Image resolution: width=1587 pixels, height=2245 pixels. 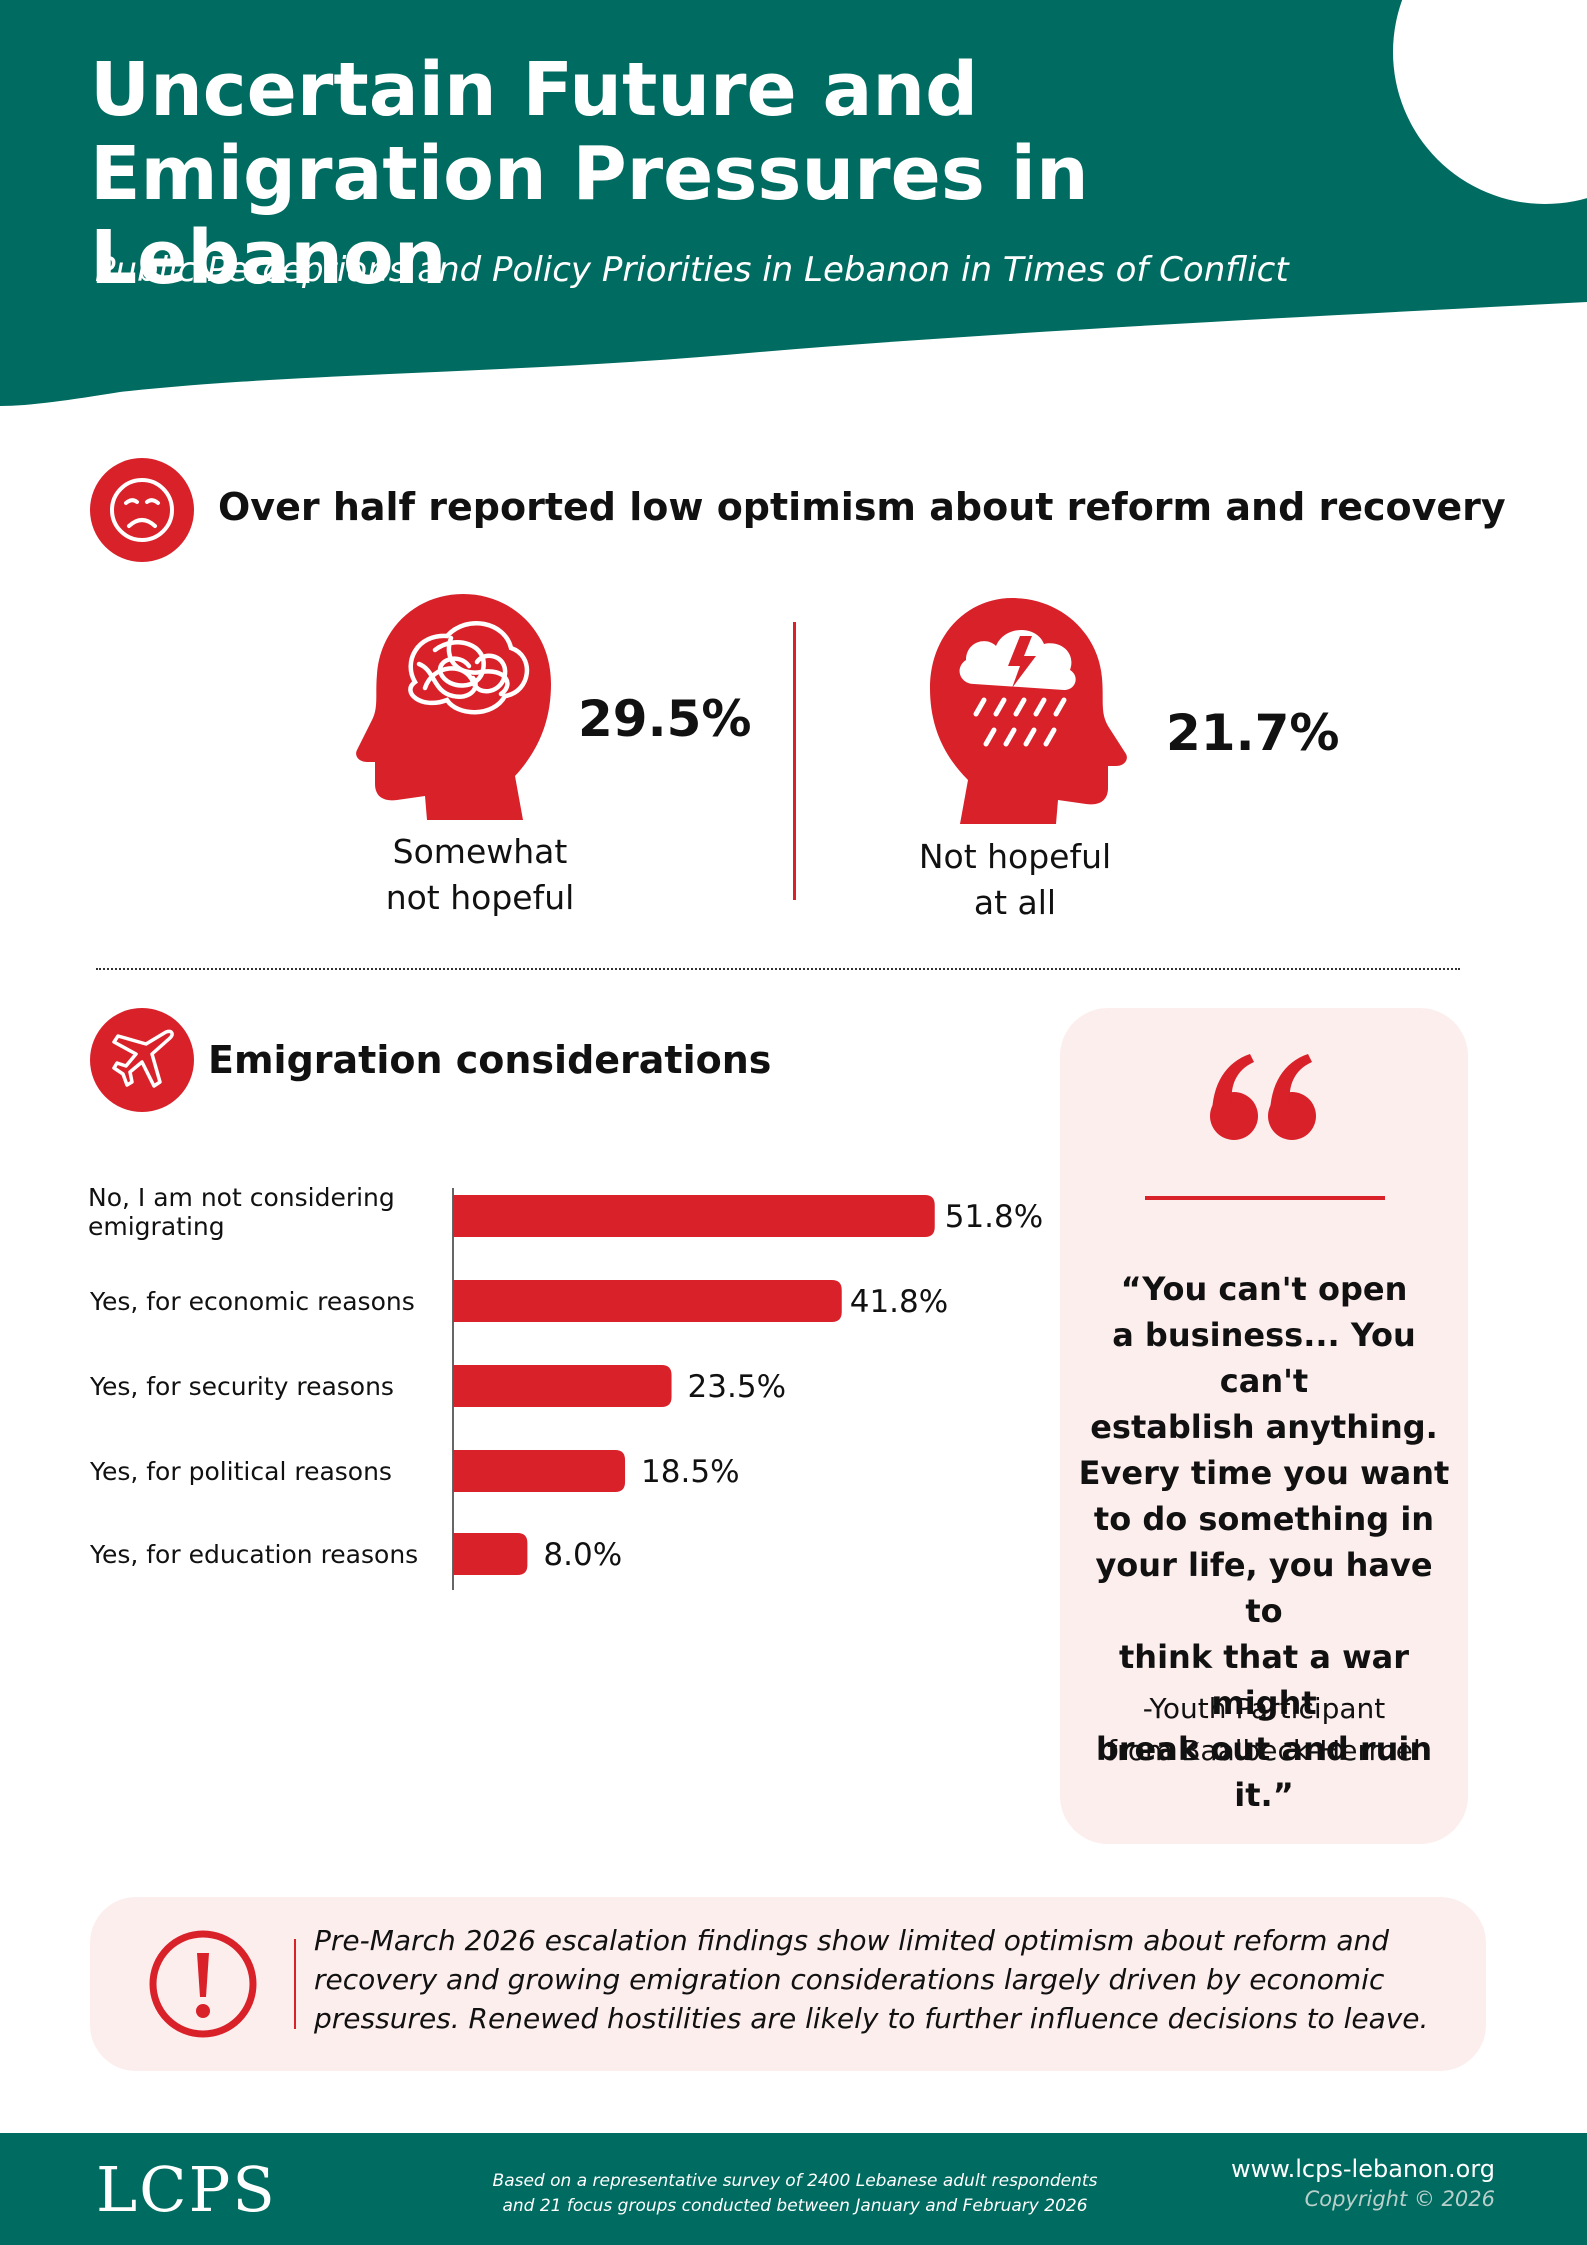 I want to click on bar-value-label: 8.0%, so click(x=582, y=1555).